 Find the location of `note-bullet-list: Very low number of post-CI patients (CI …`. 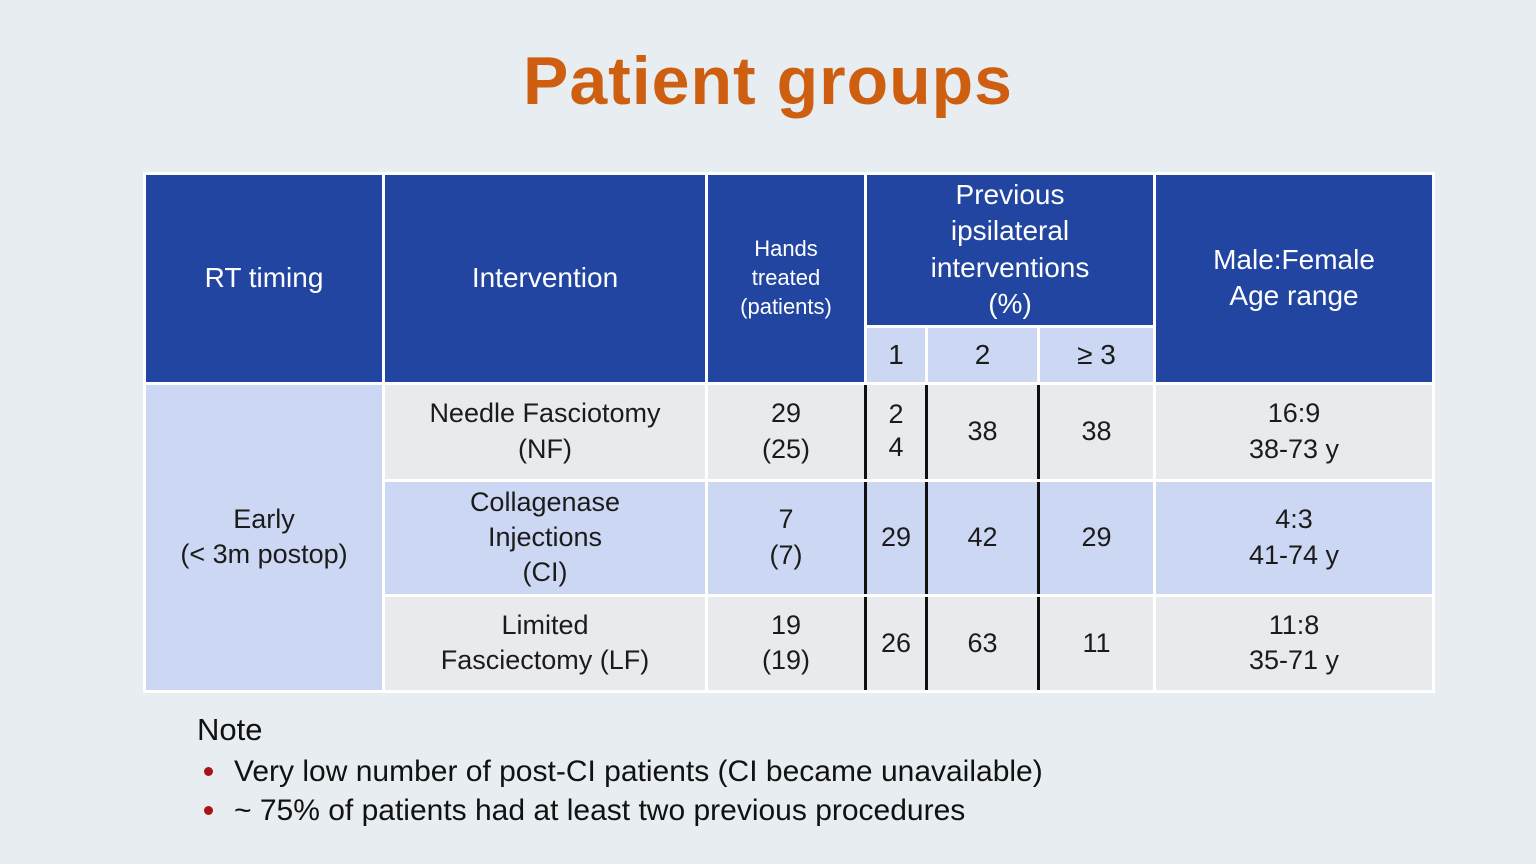

note-bullet-list: Very low number of post-CI patients (CI … is located at coordinates (772, 791).